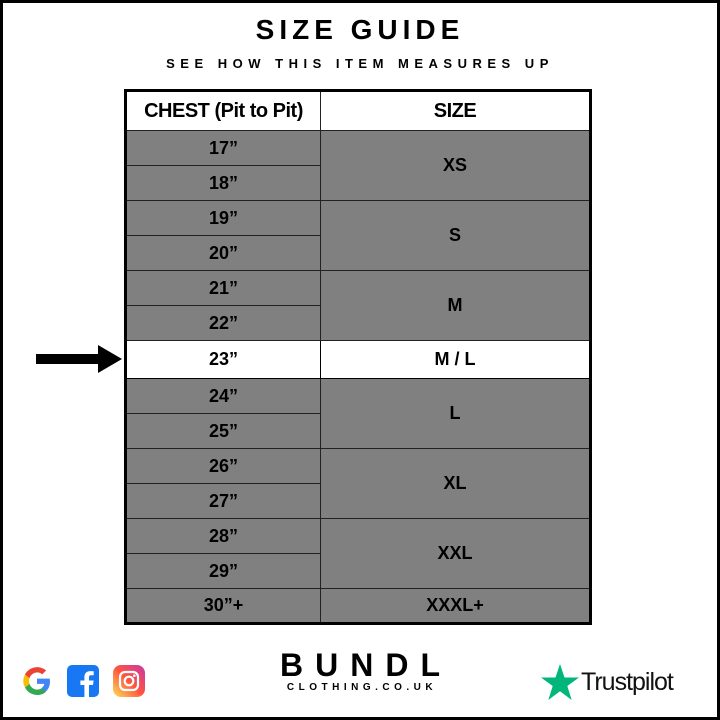  I want to click on chest-cell: 19”, so click(223, 218).